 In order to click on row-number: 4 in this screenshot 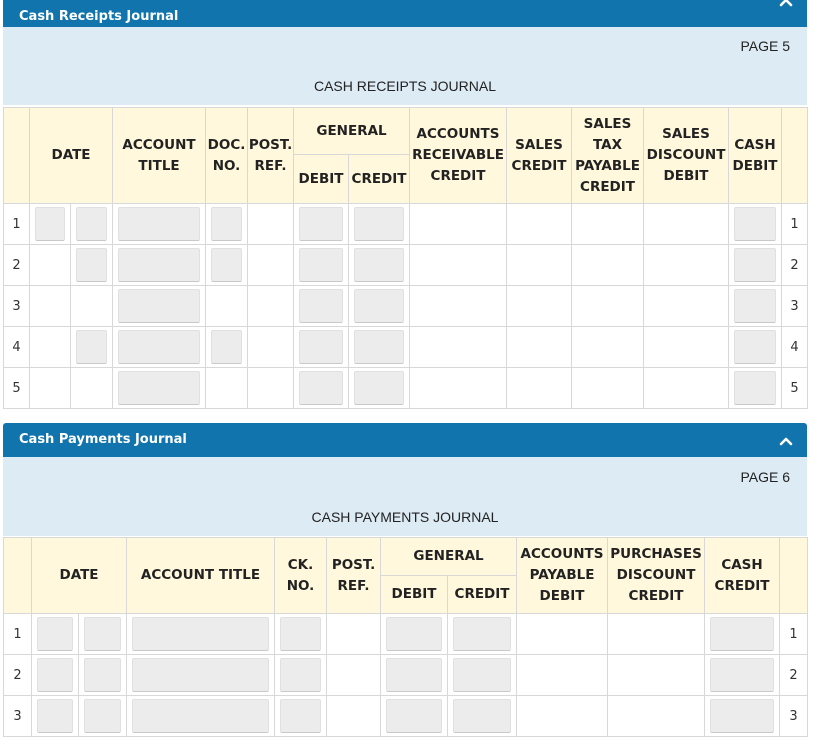, I will do `click(795, 347)`.